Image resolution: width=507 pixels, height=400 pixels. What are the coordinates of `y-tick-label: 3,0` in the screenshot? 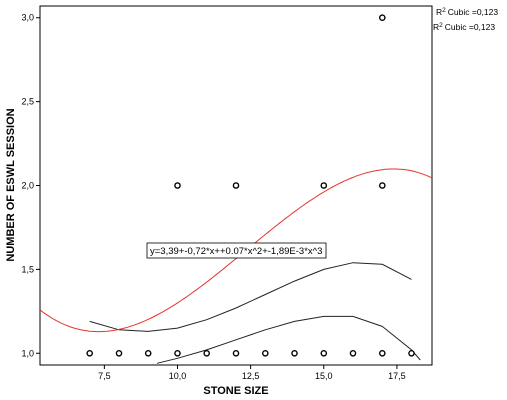 It's located at (27, 18).